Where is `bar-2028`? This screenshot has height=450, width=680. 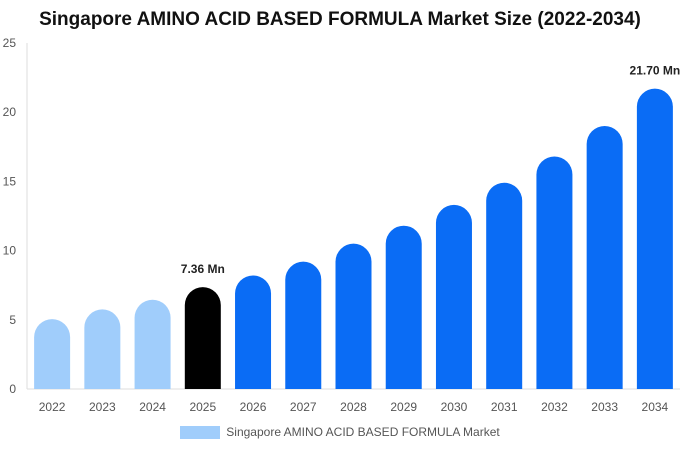
bar-2028 is located at coordinates (353, 316).